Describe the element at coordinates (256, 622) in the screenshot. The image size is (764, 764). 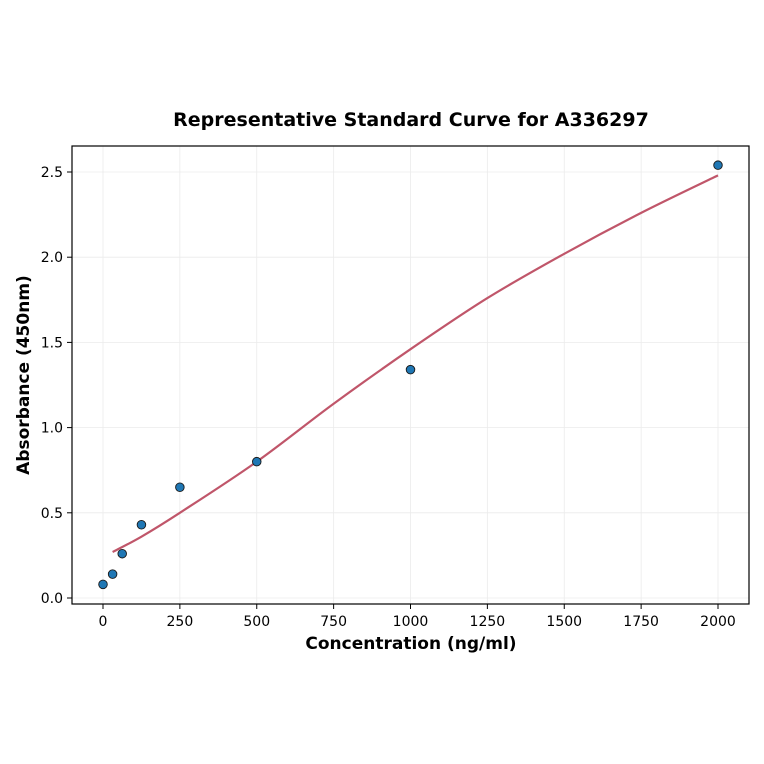
I see `x-tick-label: 500` at that location.